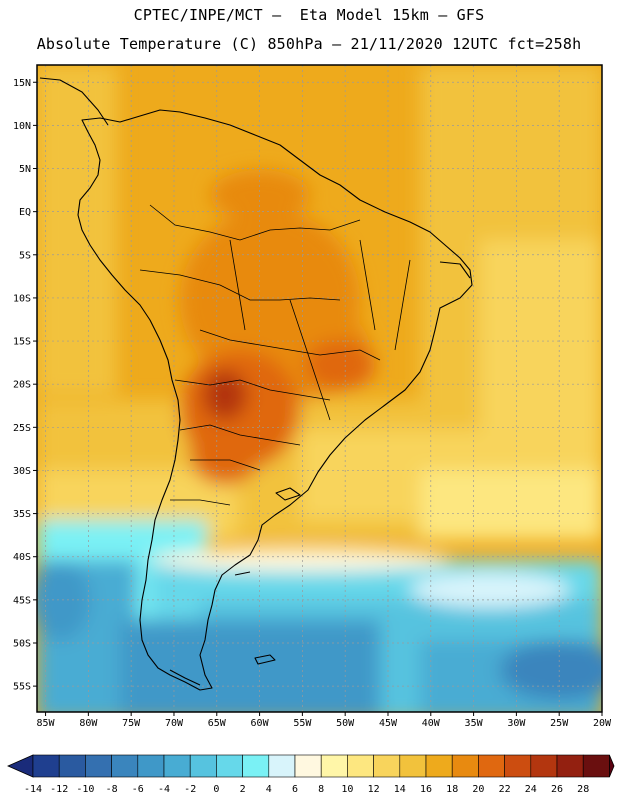  What do you see at coordinates (59, 789) in the screenshot?
I see `colorbar-label: -12` at bounding box center [59, 789].